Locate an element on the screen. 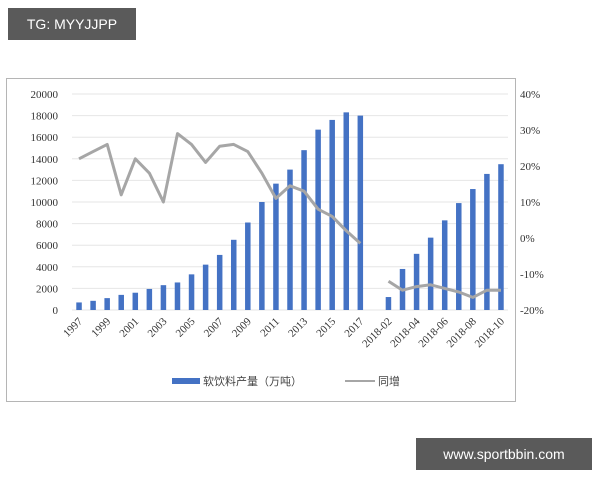 This screenshot has width=600, height=480. right-axis-tick: -20% is located at coordinates (532, 311).